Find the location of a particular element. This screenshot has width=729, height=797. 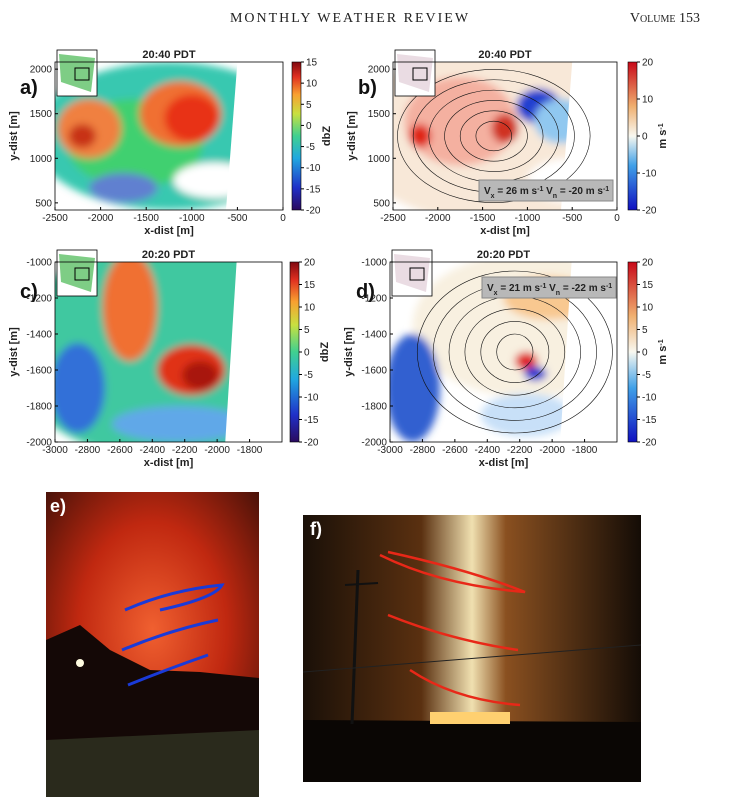

x-tick-label: -2600 is located at coordinates (120, 450).